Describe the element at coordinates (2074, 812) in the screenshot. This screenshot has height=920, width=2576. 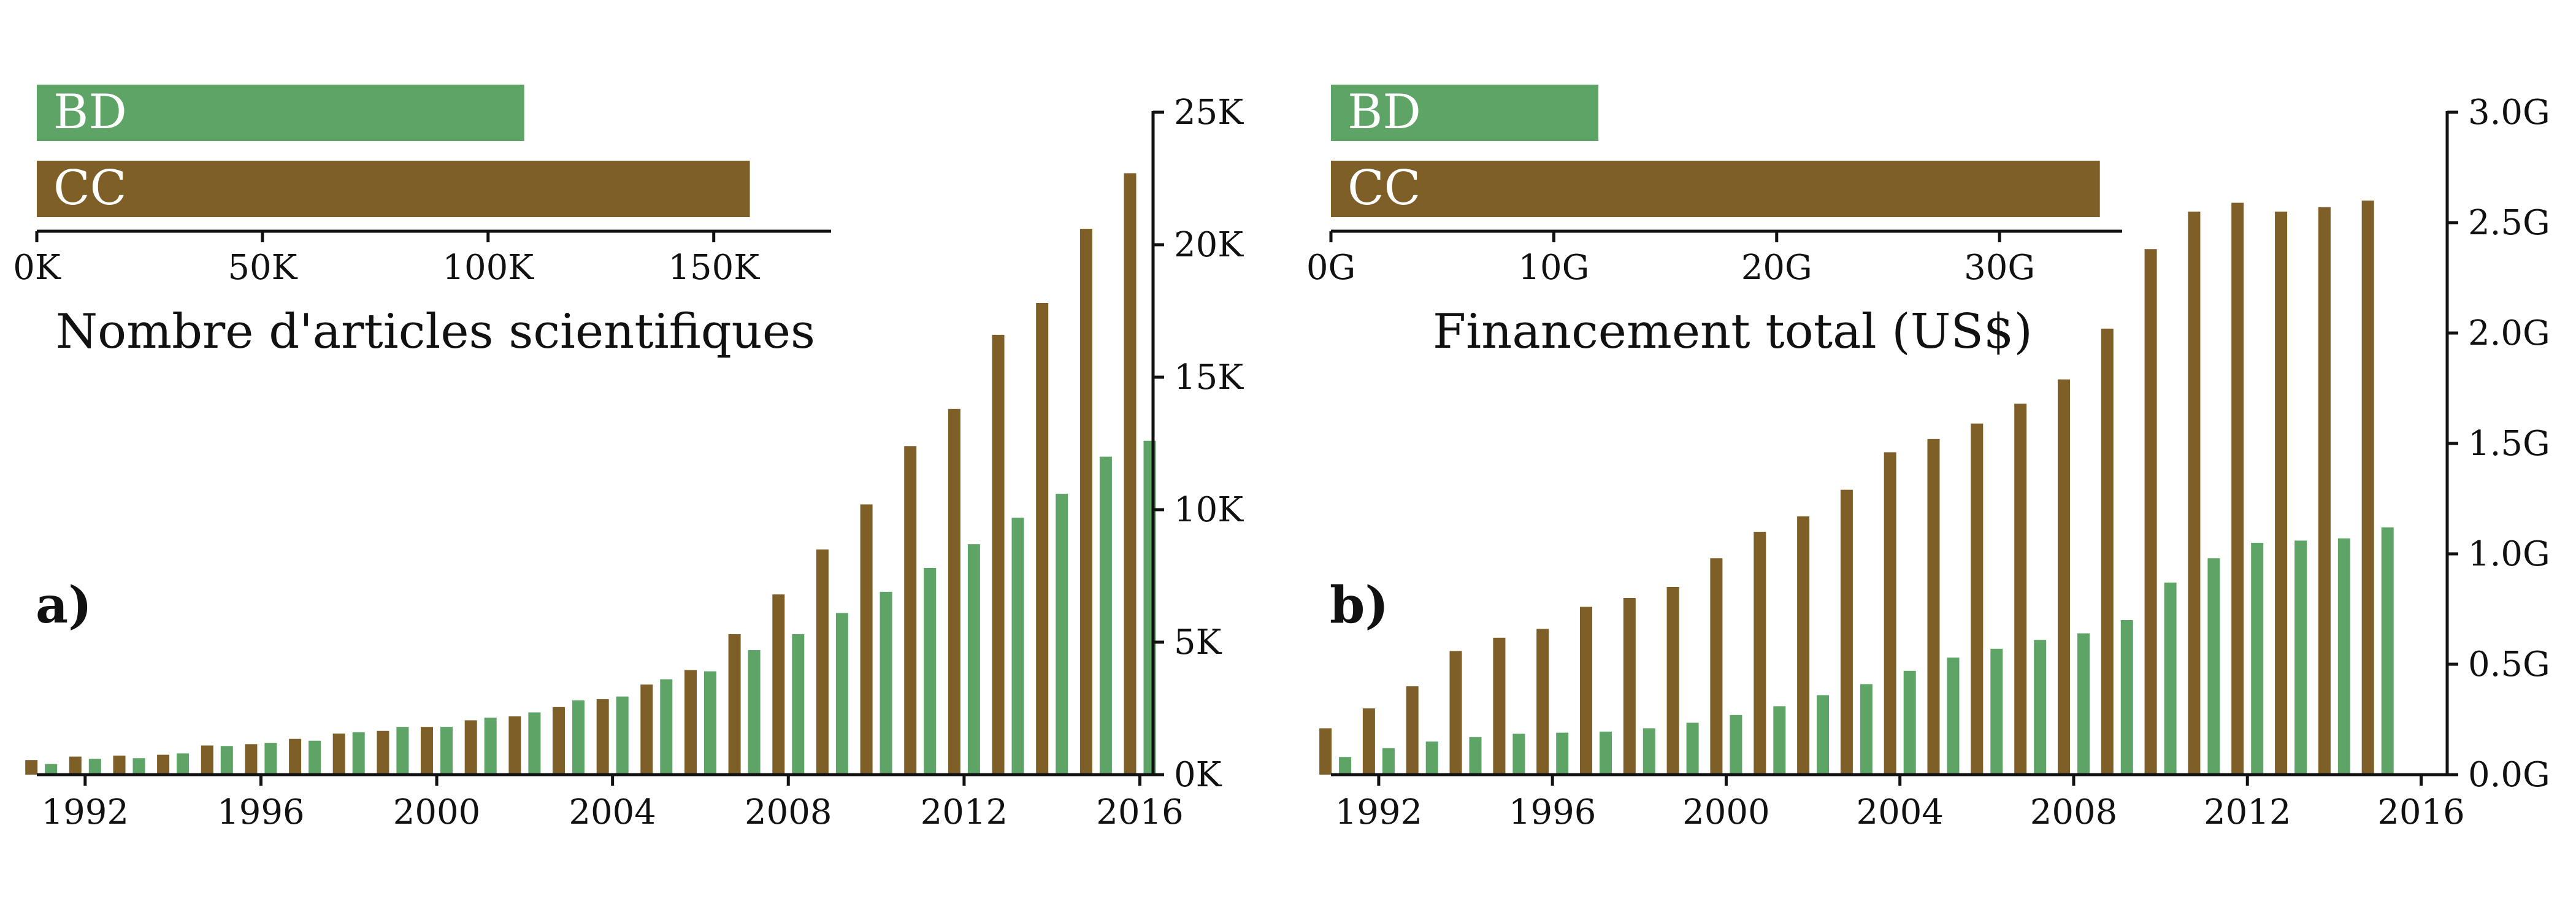
I see `x-tick-label: 2008` at that location.